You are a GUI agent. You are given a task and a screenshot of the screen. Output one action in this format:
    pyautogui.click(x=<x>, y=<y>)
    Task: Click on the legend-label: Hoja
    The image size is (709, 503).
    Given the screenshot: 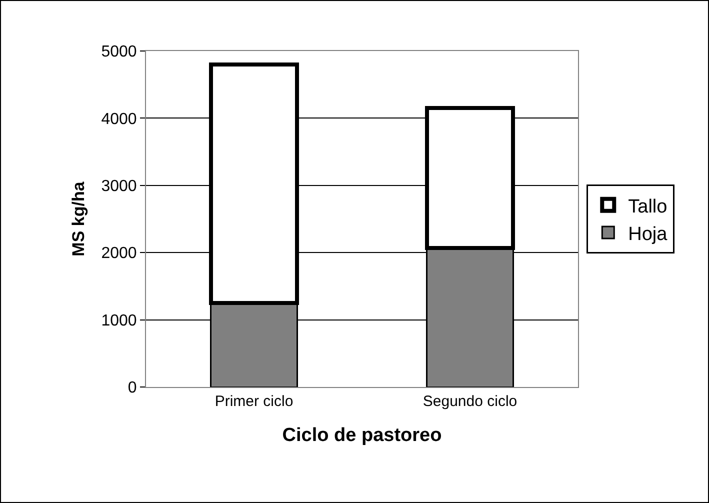 What is the action you would take?
    pyautogui.click(x=648, y=234)
    